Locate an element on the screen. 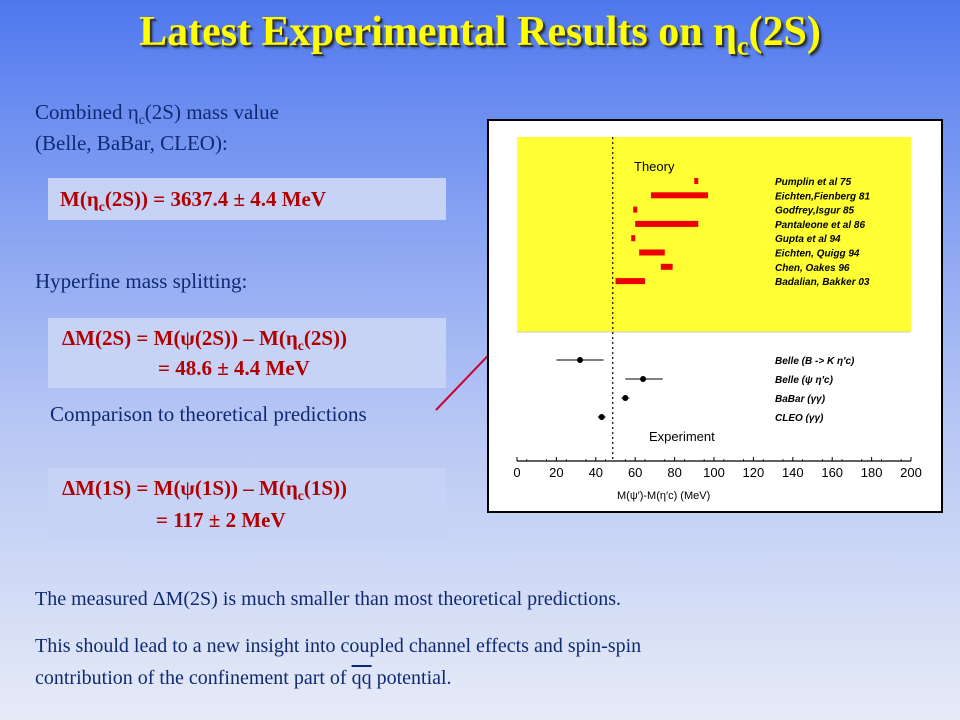 This screenshot has height=720, width=960. split1s-pre: ΔM(1S) = M(ψ(1S)) – M(η is located at coordinates (180, 488).